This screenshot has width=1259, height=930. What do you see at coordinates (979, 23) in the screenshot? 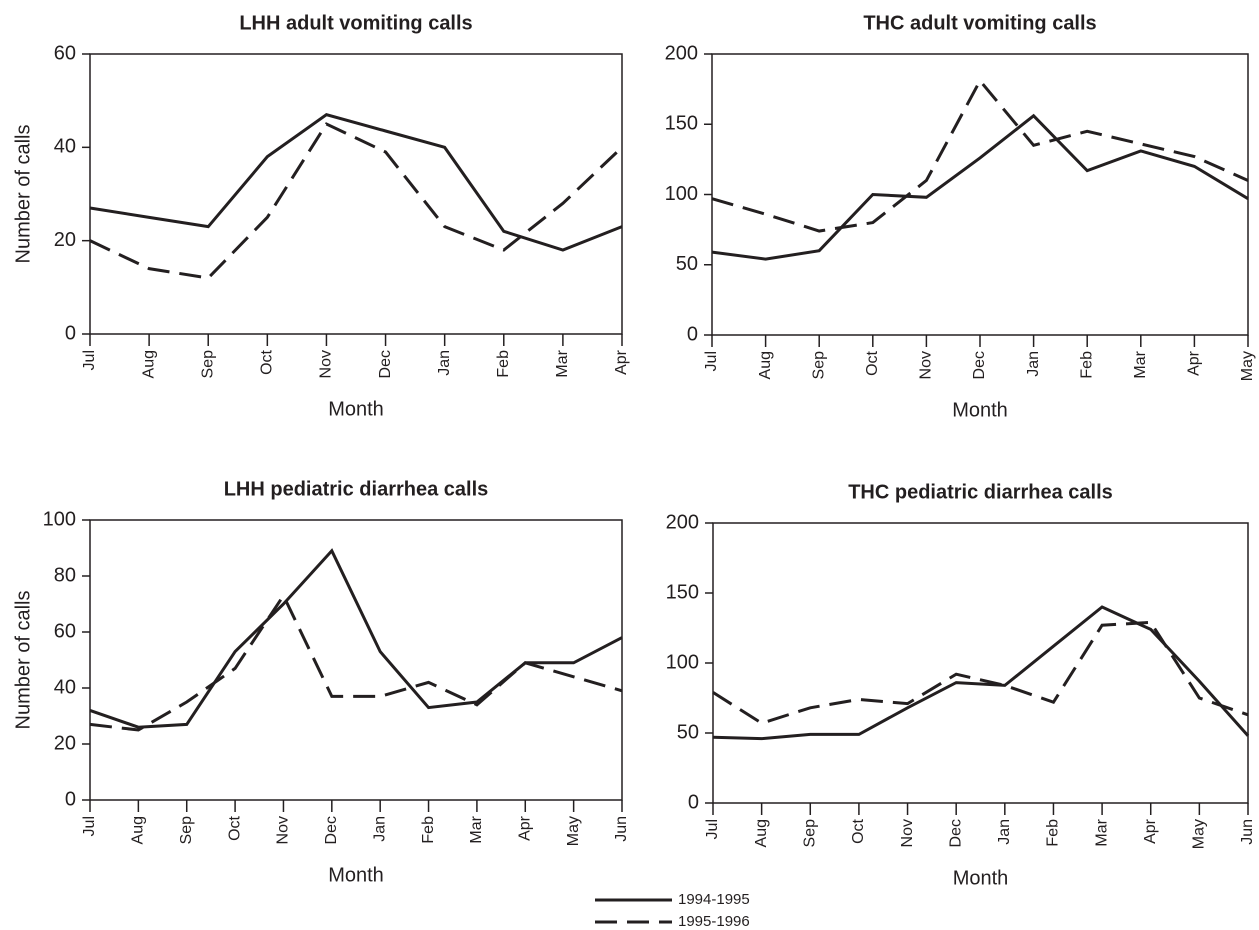
I see `chart-title: THC adult vomiting calls` at bounding box center [979, 23].